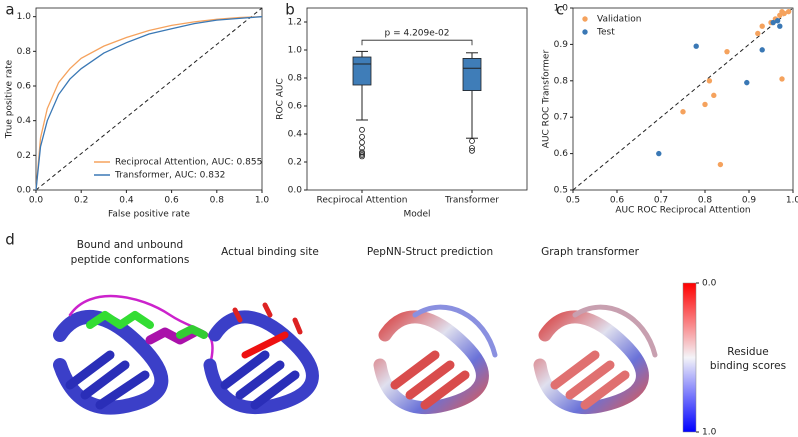  What do you see at coordinates (661, 201) in the screenshot?
I see `x-tick-label: 0.7` at bounding box center [661, 201].